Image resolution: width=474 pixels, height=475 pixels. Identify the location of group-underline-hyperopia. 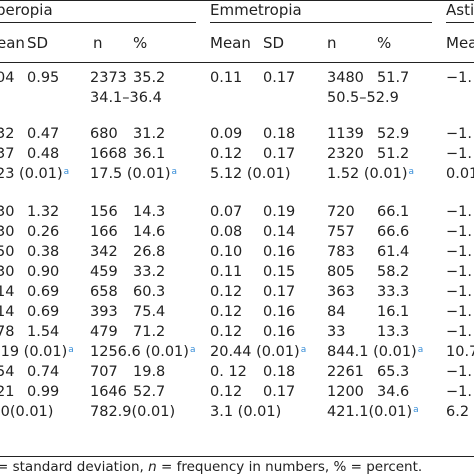
(98, 22).